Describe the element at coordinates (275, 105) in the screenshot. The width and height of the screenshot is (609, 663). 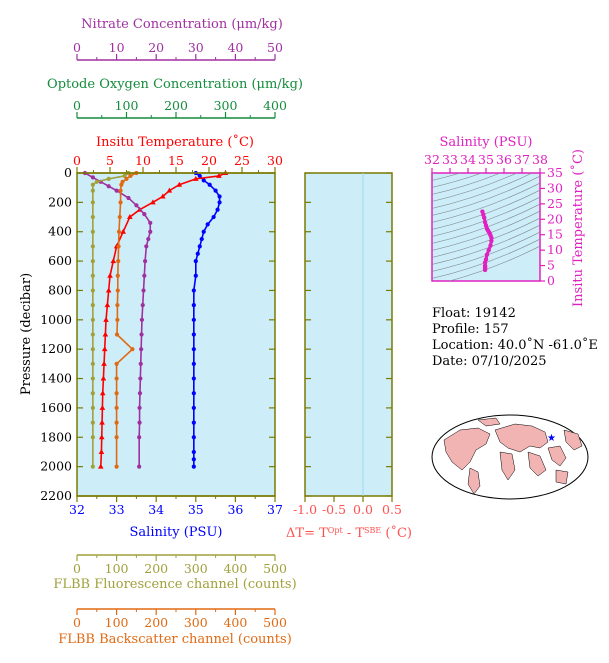
I see `oxygen-tick-label: 400` at that location.